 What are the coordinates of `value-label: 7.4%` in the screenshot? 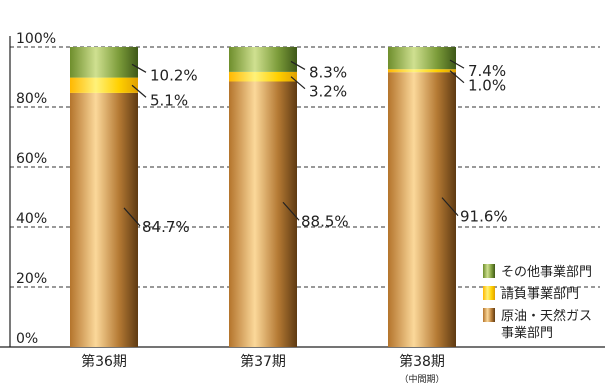 It's located at (487, 71).